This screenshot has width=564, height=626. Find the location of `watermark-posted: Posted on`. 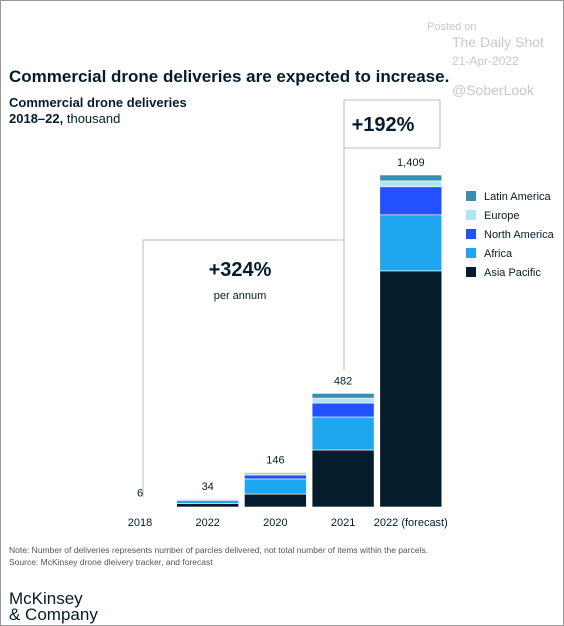

watermark-posted: Posted on is located at coordinates (452, 27).